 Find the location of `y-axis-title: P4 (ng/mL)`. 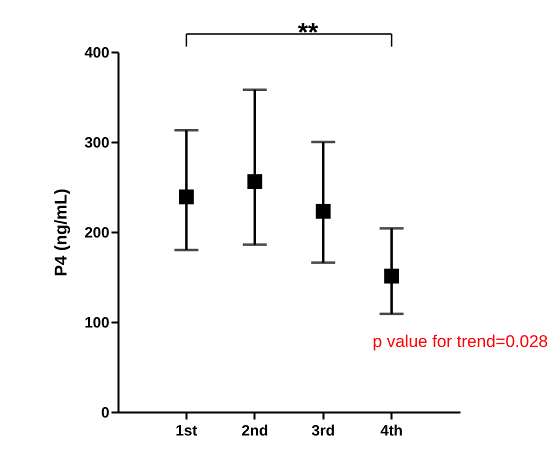

y-axis-title: P4 (ng/mL) is located at coordinates (60, 232).